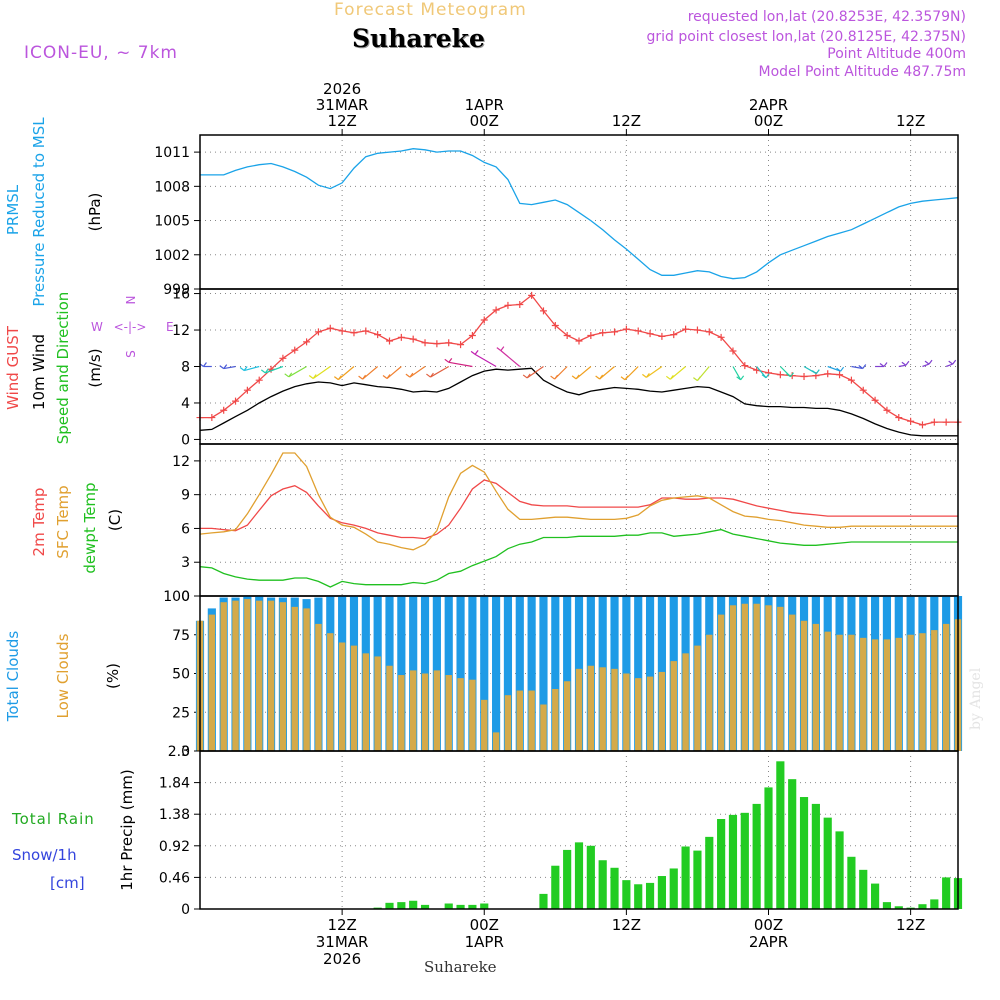  Describe the element at coordinates (181, 331) in the screenshot. I see `y-tick-label: 12` at that location.